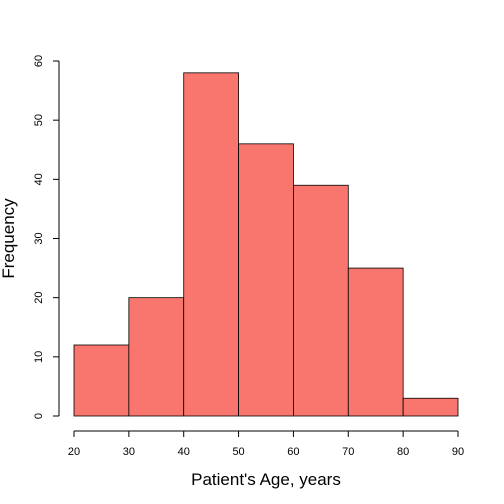 This screenshot has height=504, width=504. I want to click on x-axis-title: Patient's Age, years, so click(266, 479).